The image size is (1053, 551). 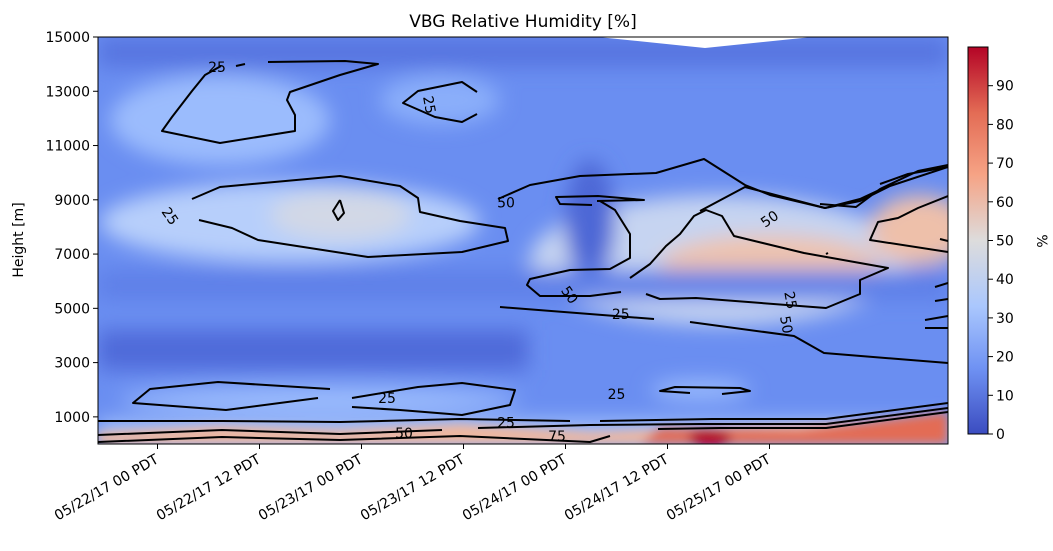 What do you see at coordinates (617, 487) in the screenshot?
I see `x-tick-label: 05/24/17 12 PDT` at bounding box center [617, 487].